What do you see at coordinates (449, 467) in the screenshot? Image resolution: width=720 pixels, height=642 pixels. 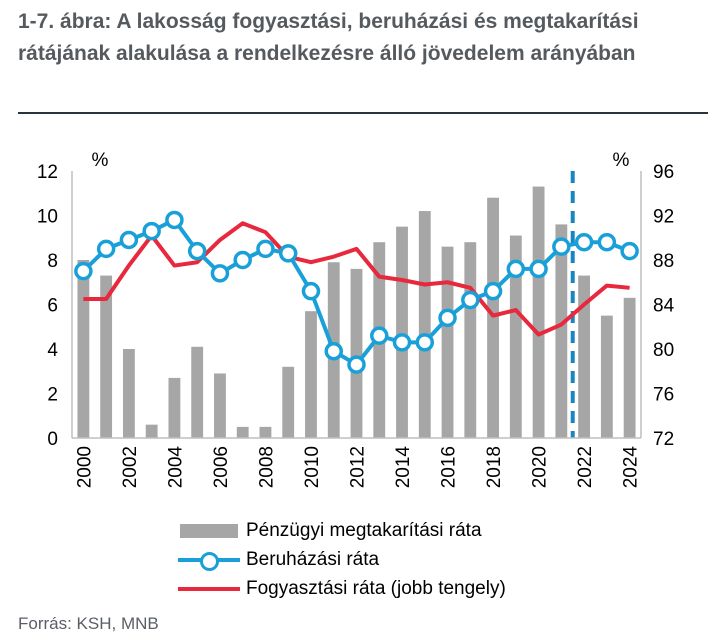 I see `x-tick-label: 2016` at bounding box center [449, 467].